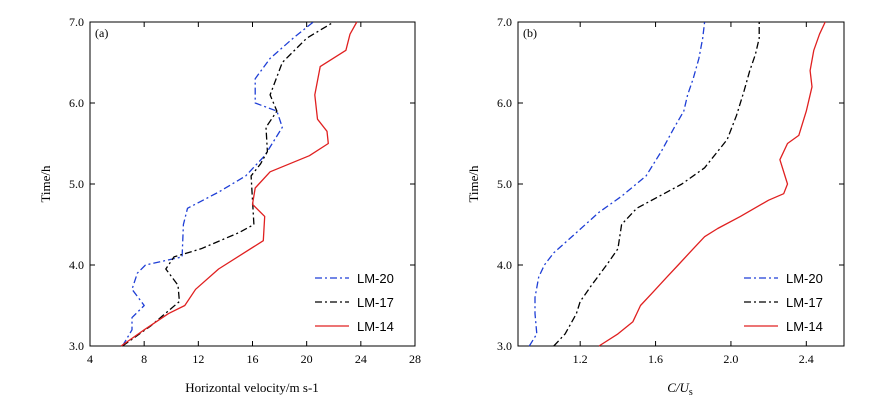  I want to click on panel-b-y-tick-label: 3.0, so click(504, 346).